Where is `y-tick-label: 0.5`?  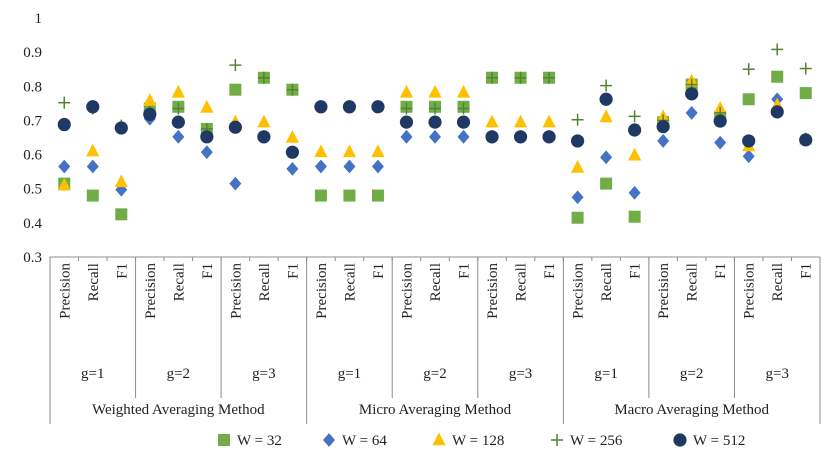 y-tick-label: 0.5 is located at coordinates (32, 190).